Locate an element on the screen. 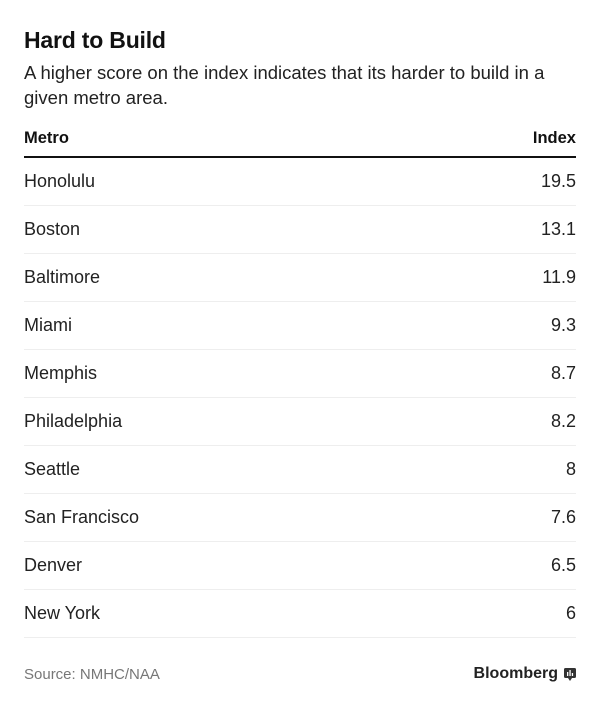 The image size is (600, 710). table-row: Honolulu 19.5 is located at coordinates (300, 182).